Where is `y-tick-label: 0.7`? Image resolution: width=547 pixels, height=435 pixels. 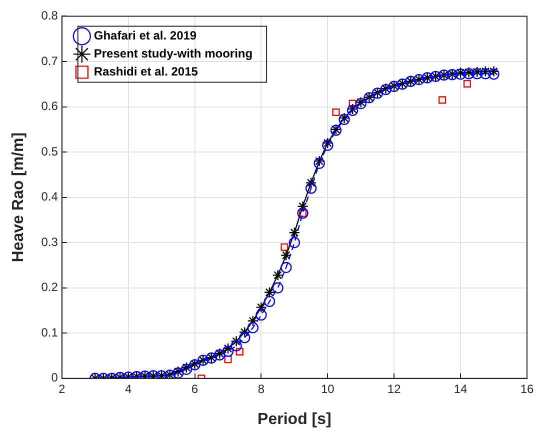 y-tick-label: 0.7 is located at coordinates (49, 61).